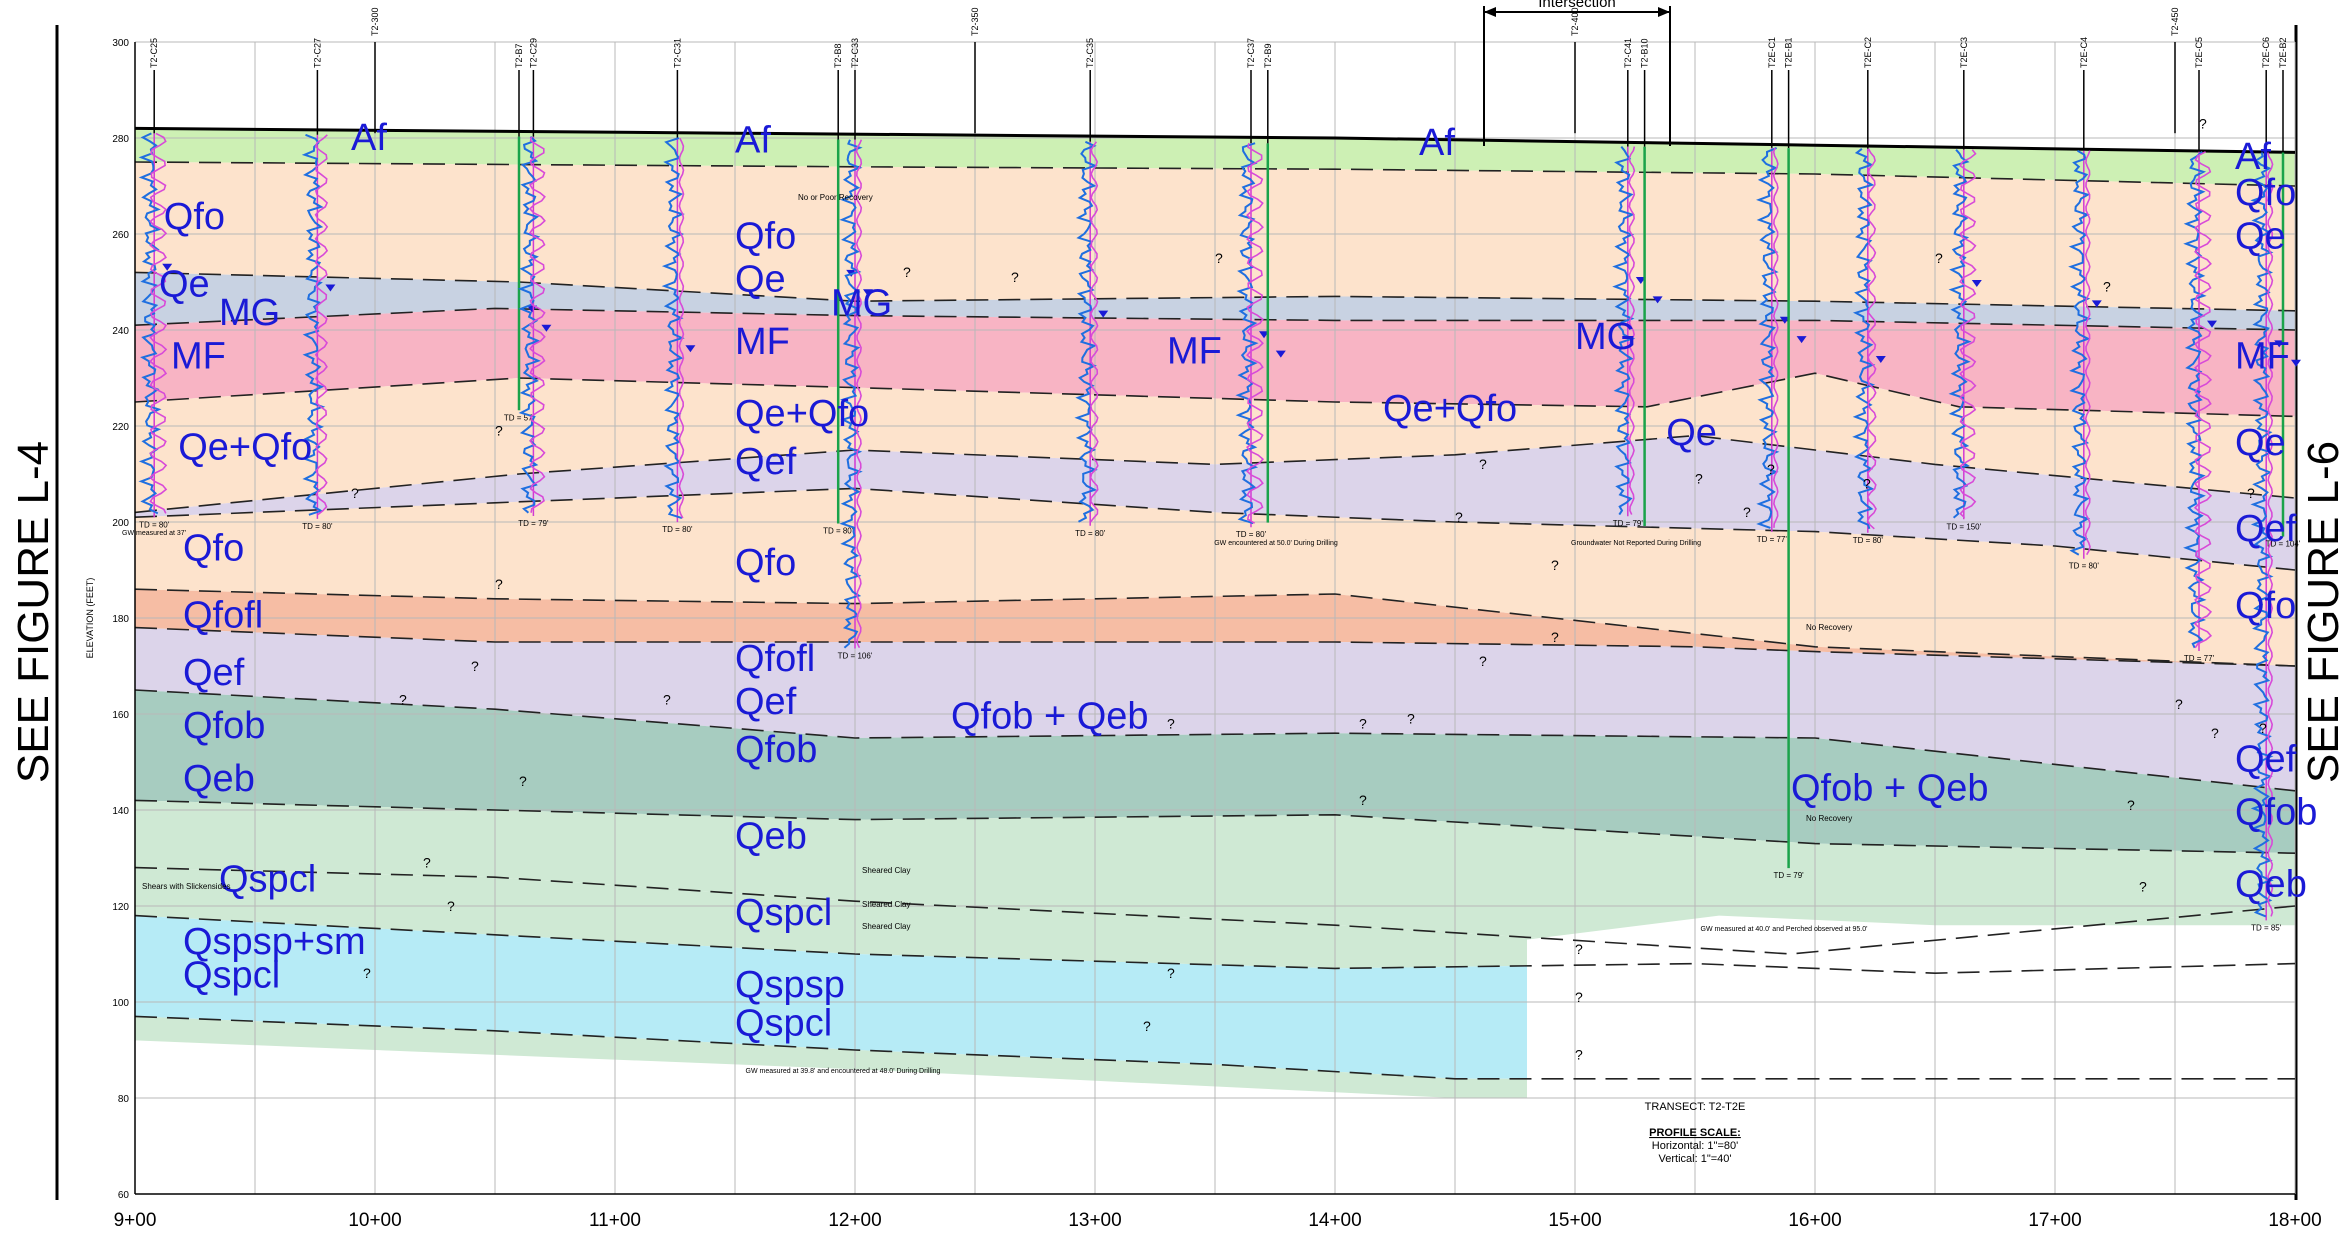  I want to click on boring-id: T2-C25, so click(154, 53).